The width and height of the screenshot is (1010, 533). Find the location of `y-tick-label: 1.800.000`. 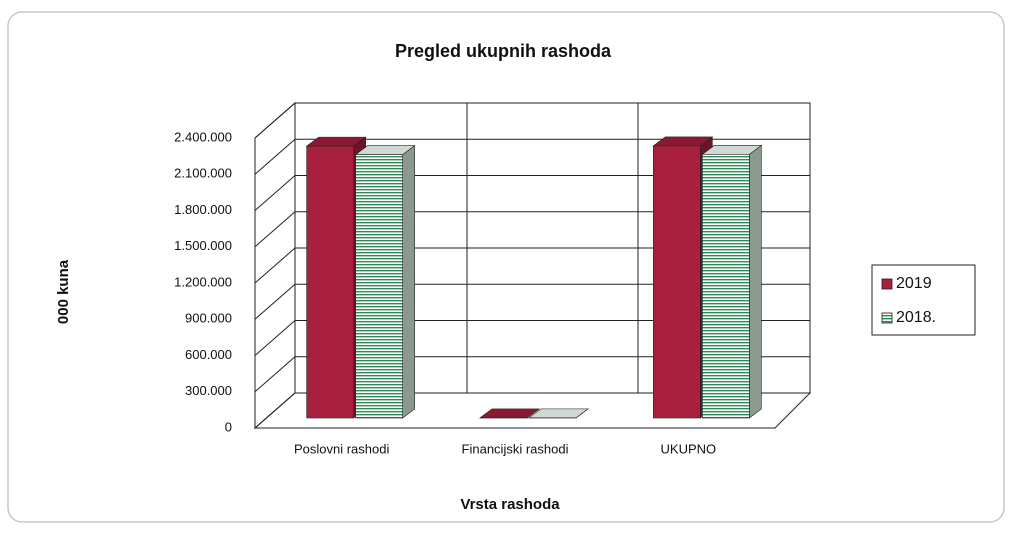

y-tick-label: 1.800.000 is located at coordinates (203, 209).